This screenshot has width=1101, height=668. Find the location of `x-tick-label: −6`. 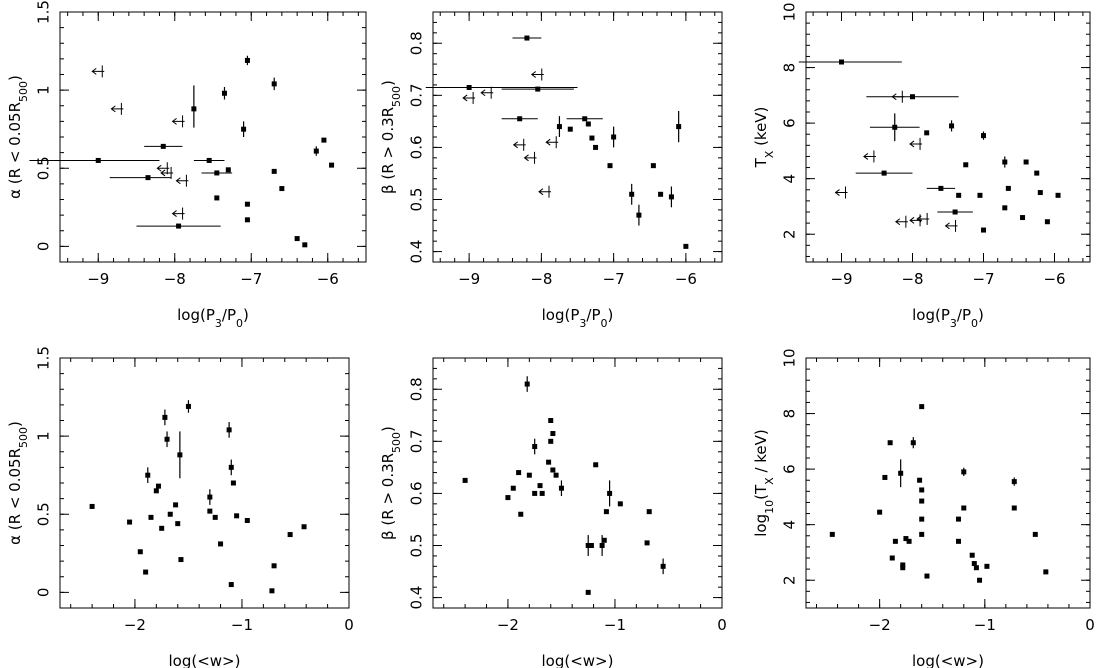

x-tick-label: −6 is located at coordinates (1054, 279).